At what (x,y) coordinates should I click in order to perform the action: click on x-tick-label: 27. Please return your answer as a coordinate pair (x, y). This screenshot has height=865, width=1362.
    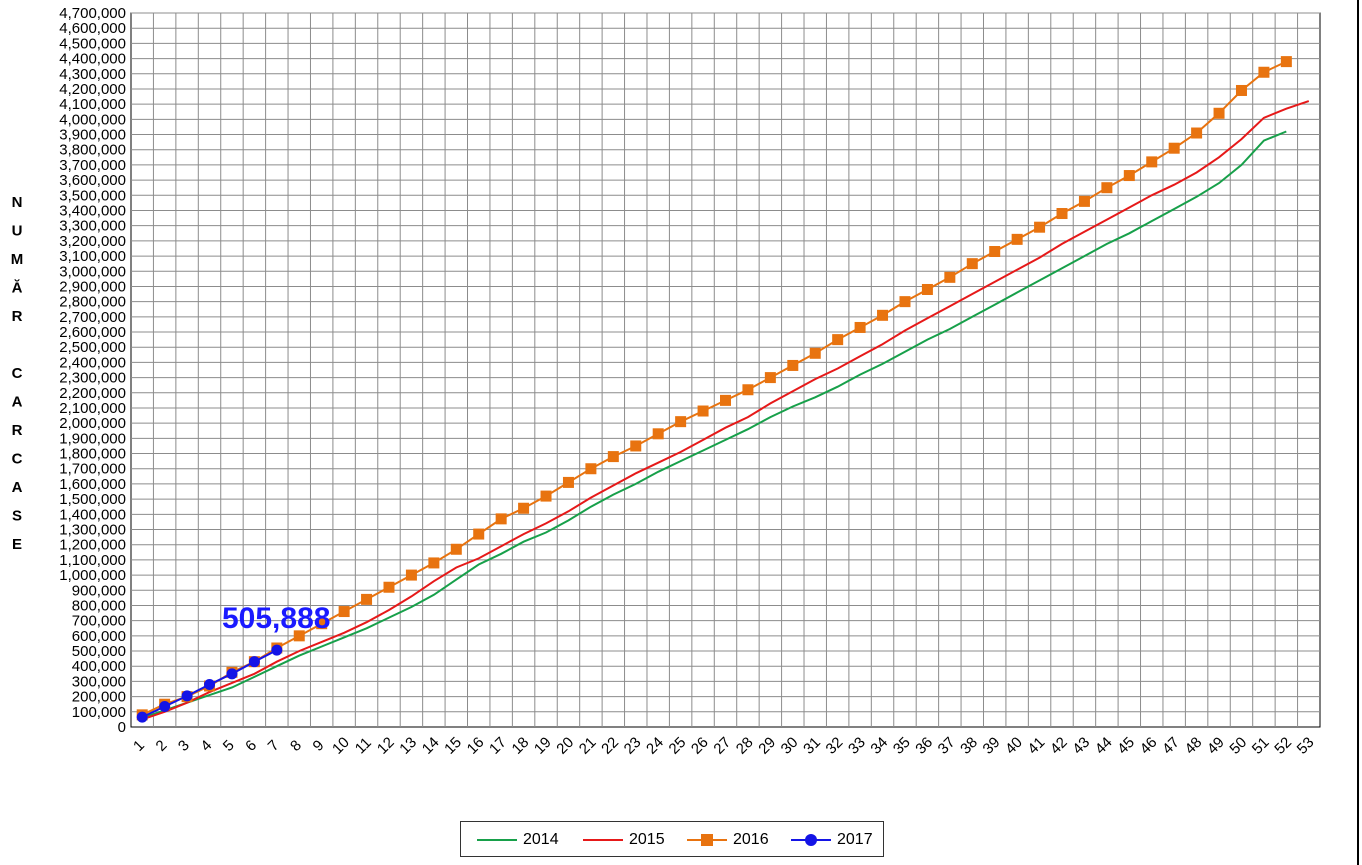
    Looking at the image, I should click on (722, 746).